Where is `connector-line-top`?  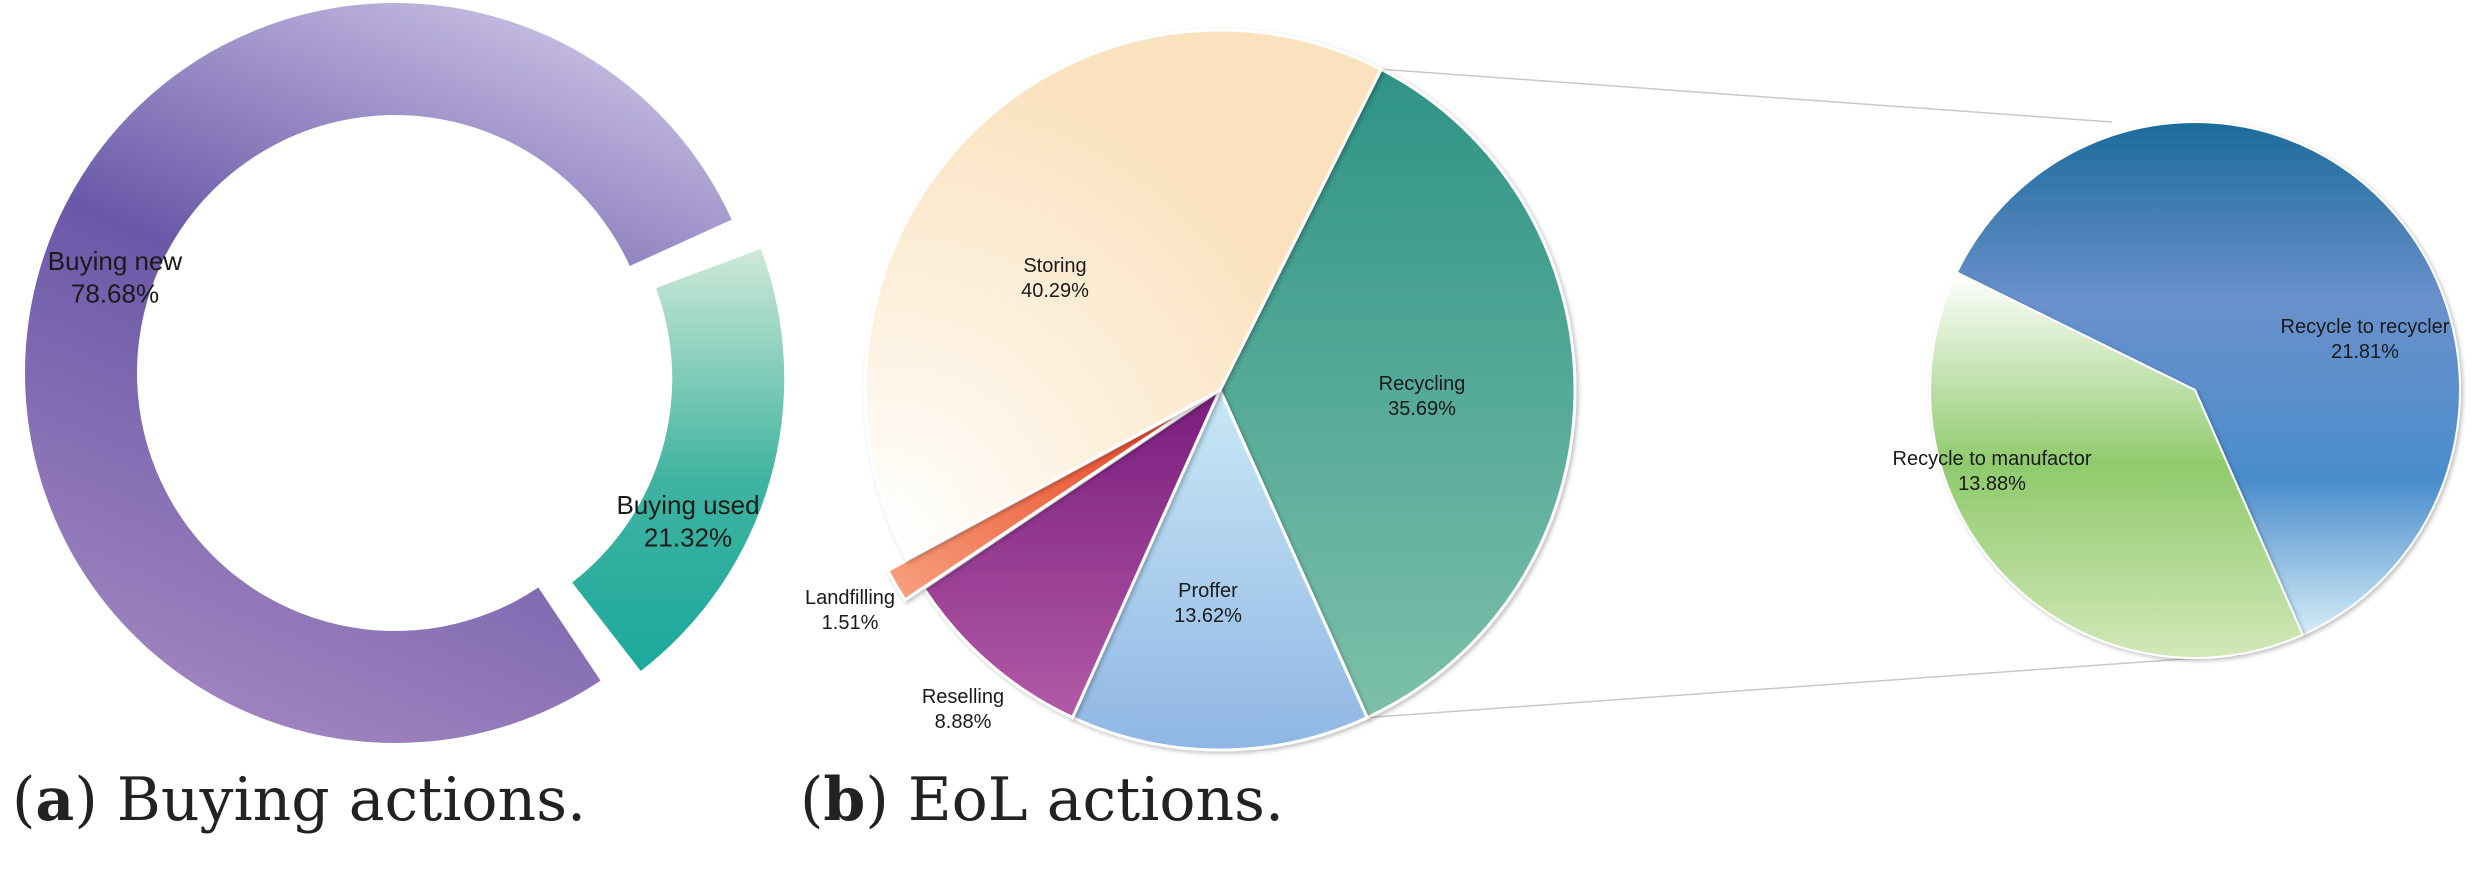 connector-line-top is located at coordinates (1747, 95).